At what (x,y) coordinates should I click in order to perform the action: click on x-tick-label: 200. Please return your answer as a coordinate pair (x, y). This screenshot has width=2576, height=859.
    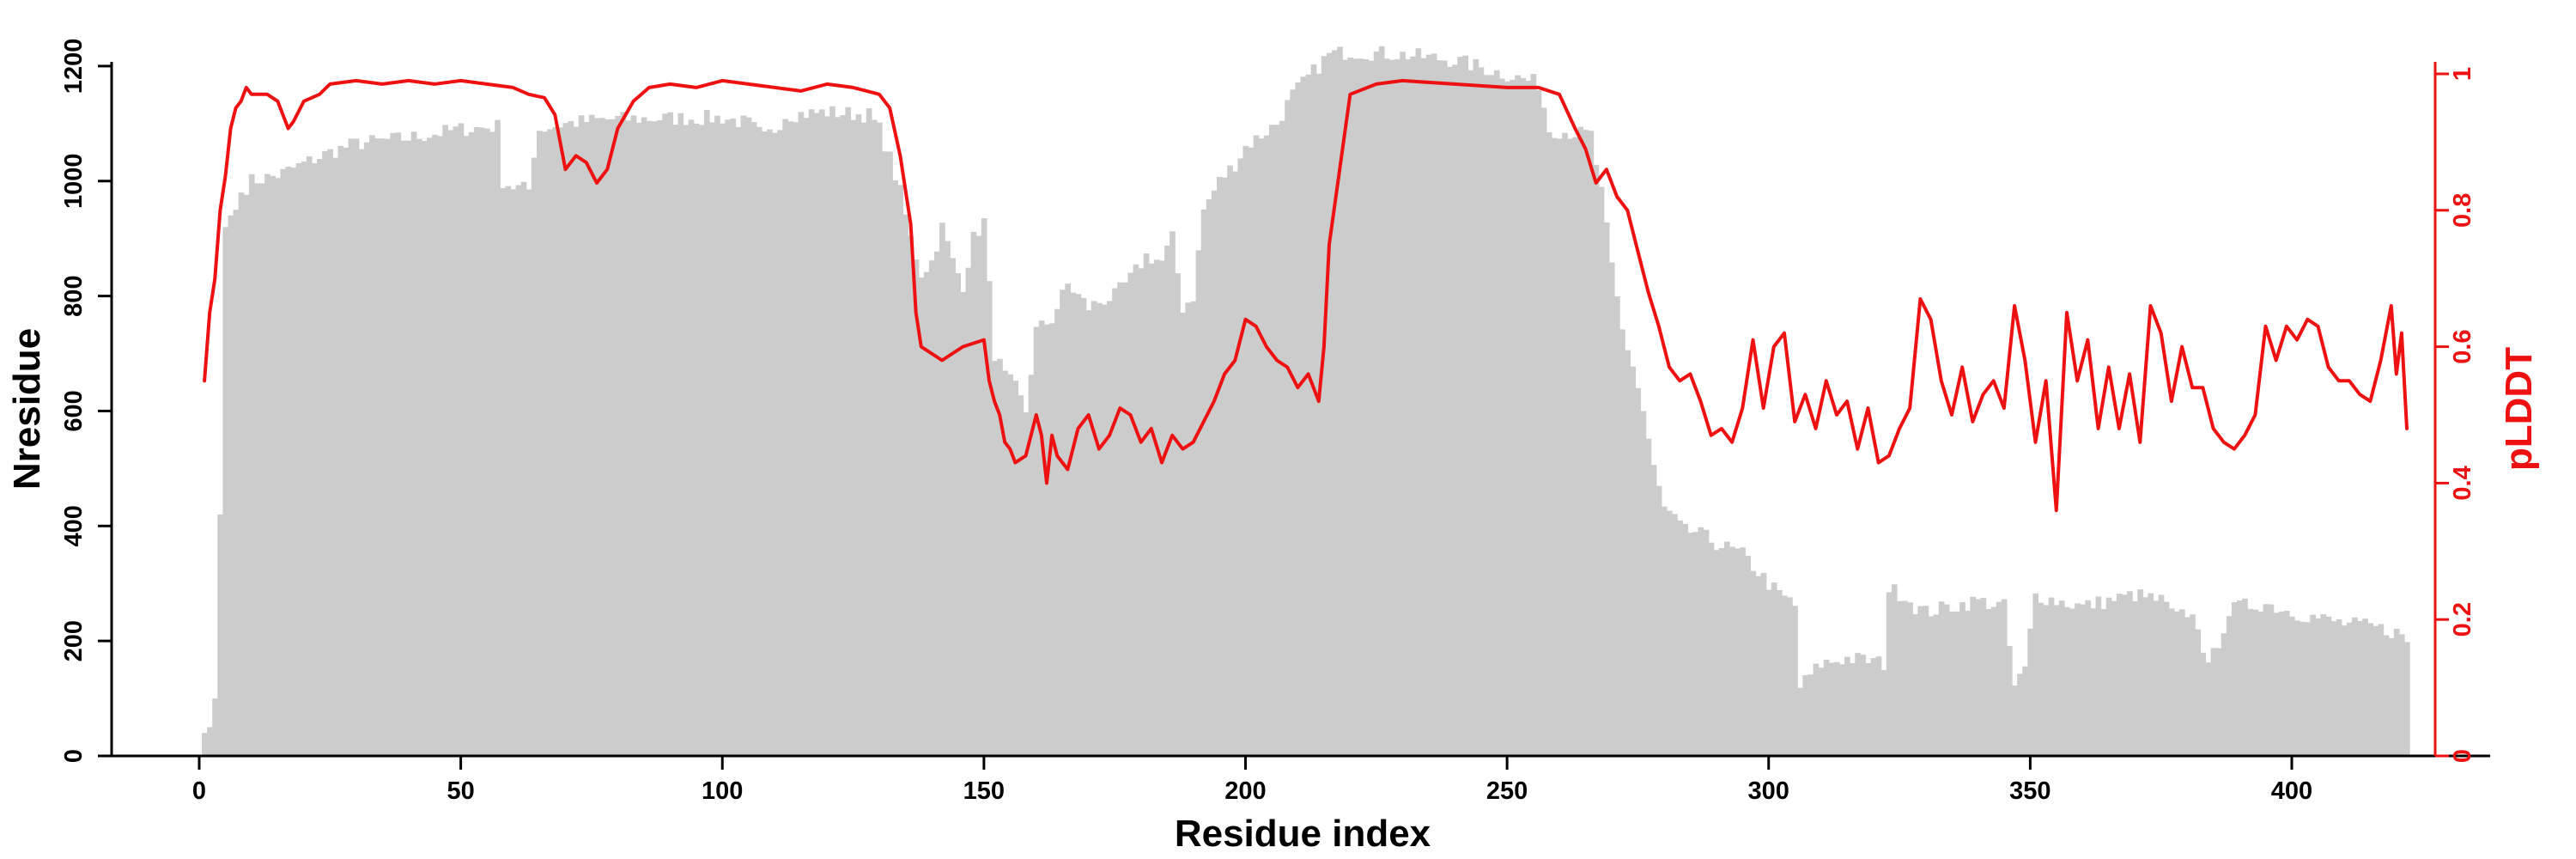
    Looking at the image, I should click on (1245, 791).